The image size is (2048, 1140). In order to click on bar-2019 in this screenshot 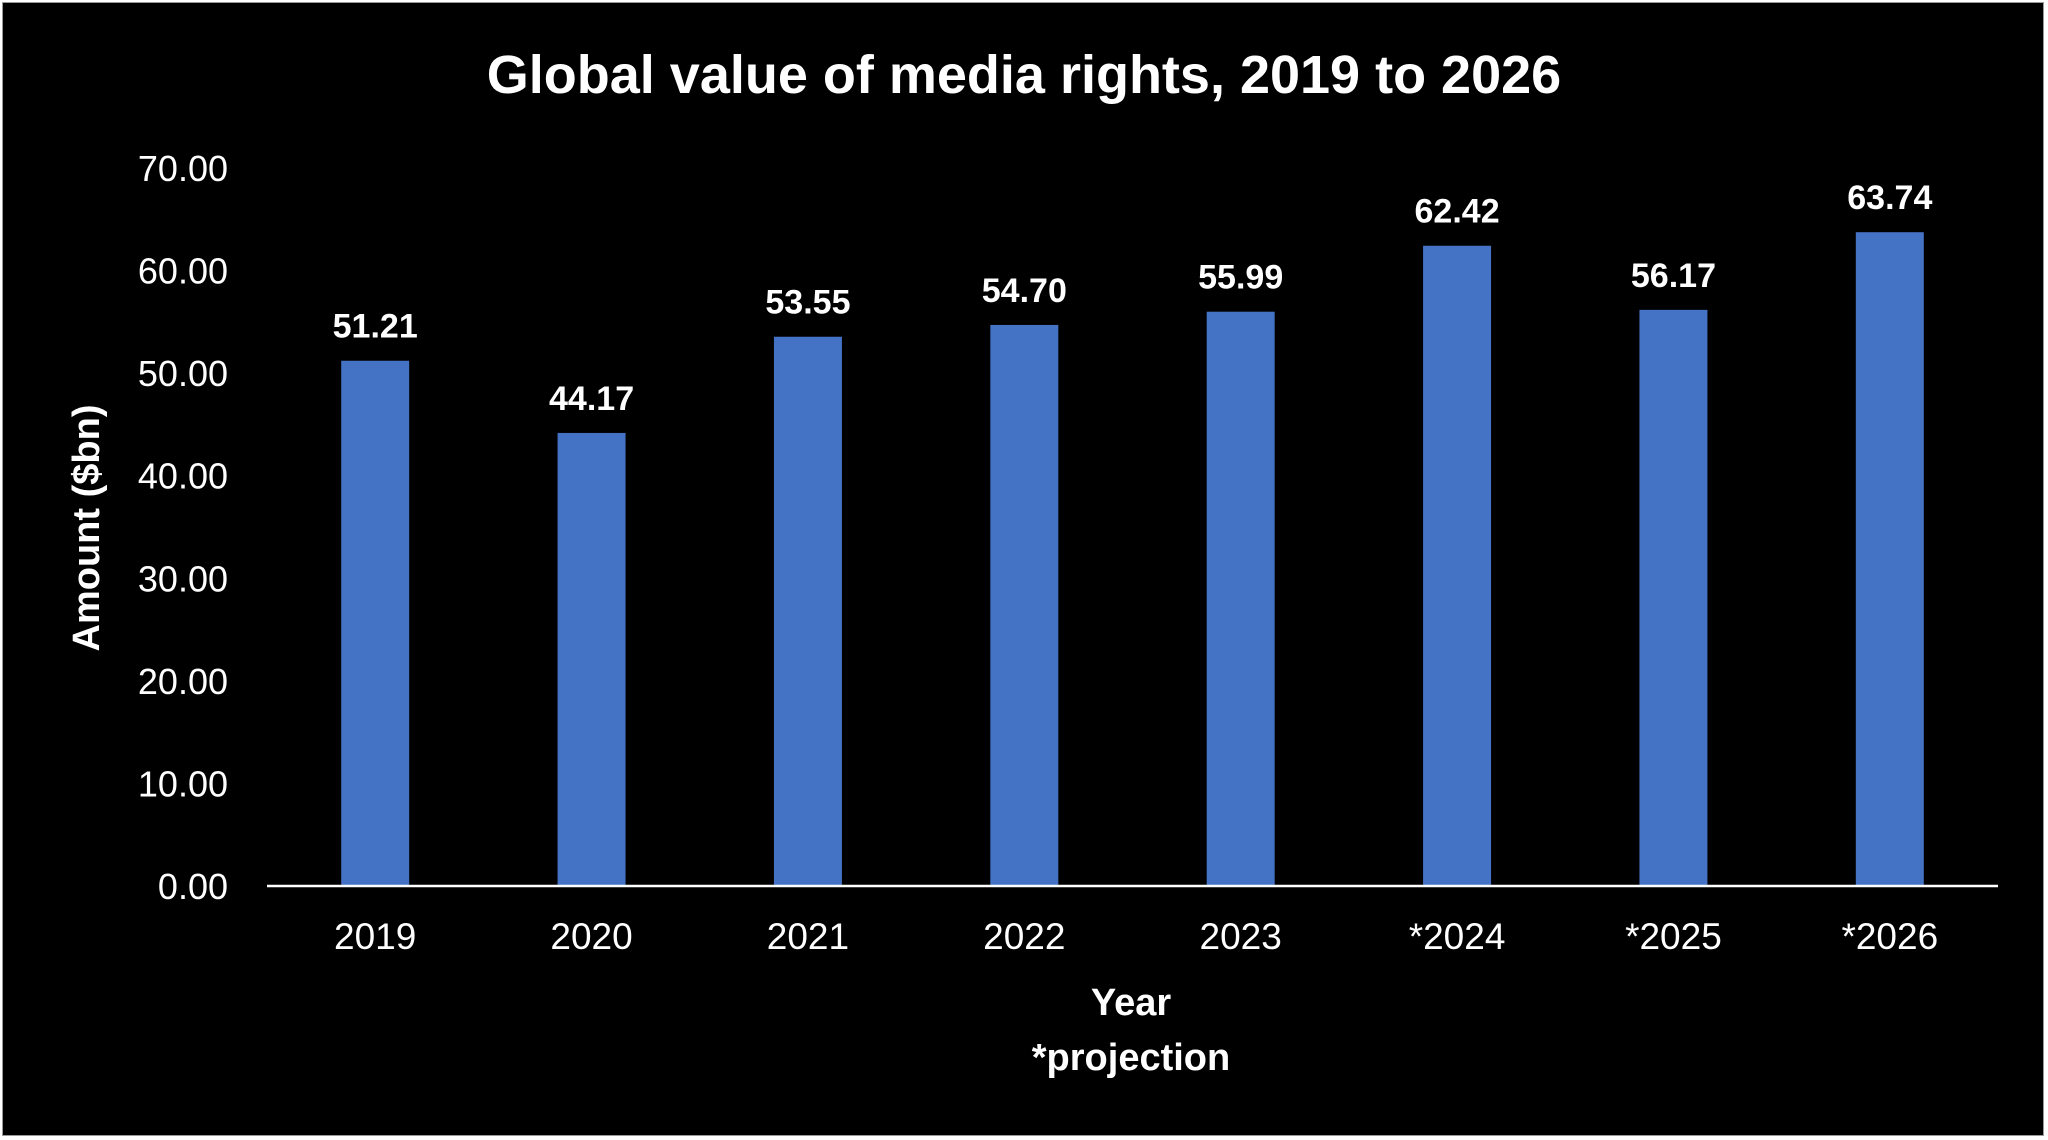, I will do `click(375, 623)`.